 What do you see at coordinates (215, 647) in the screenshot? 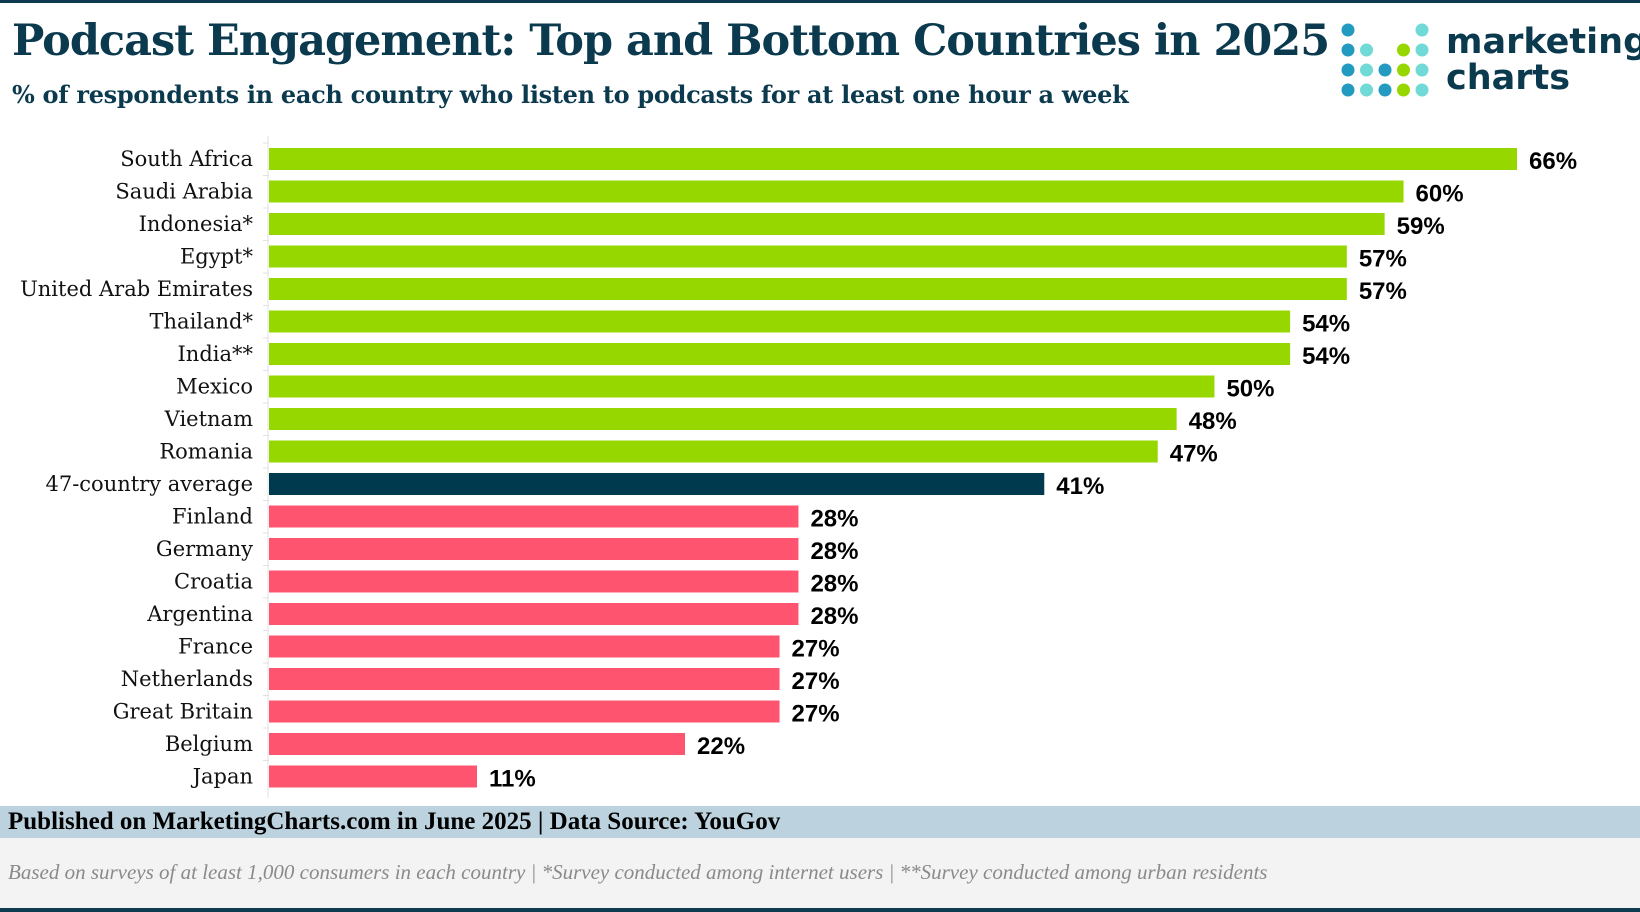
I see `category-label: France` at bounding box center [215, 647].